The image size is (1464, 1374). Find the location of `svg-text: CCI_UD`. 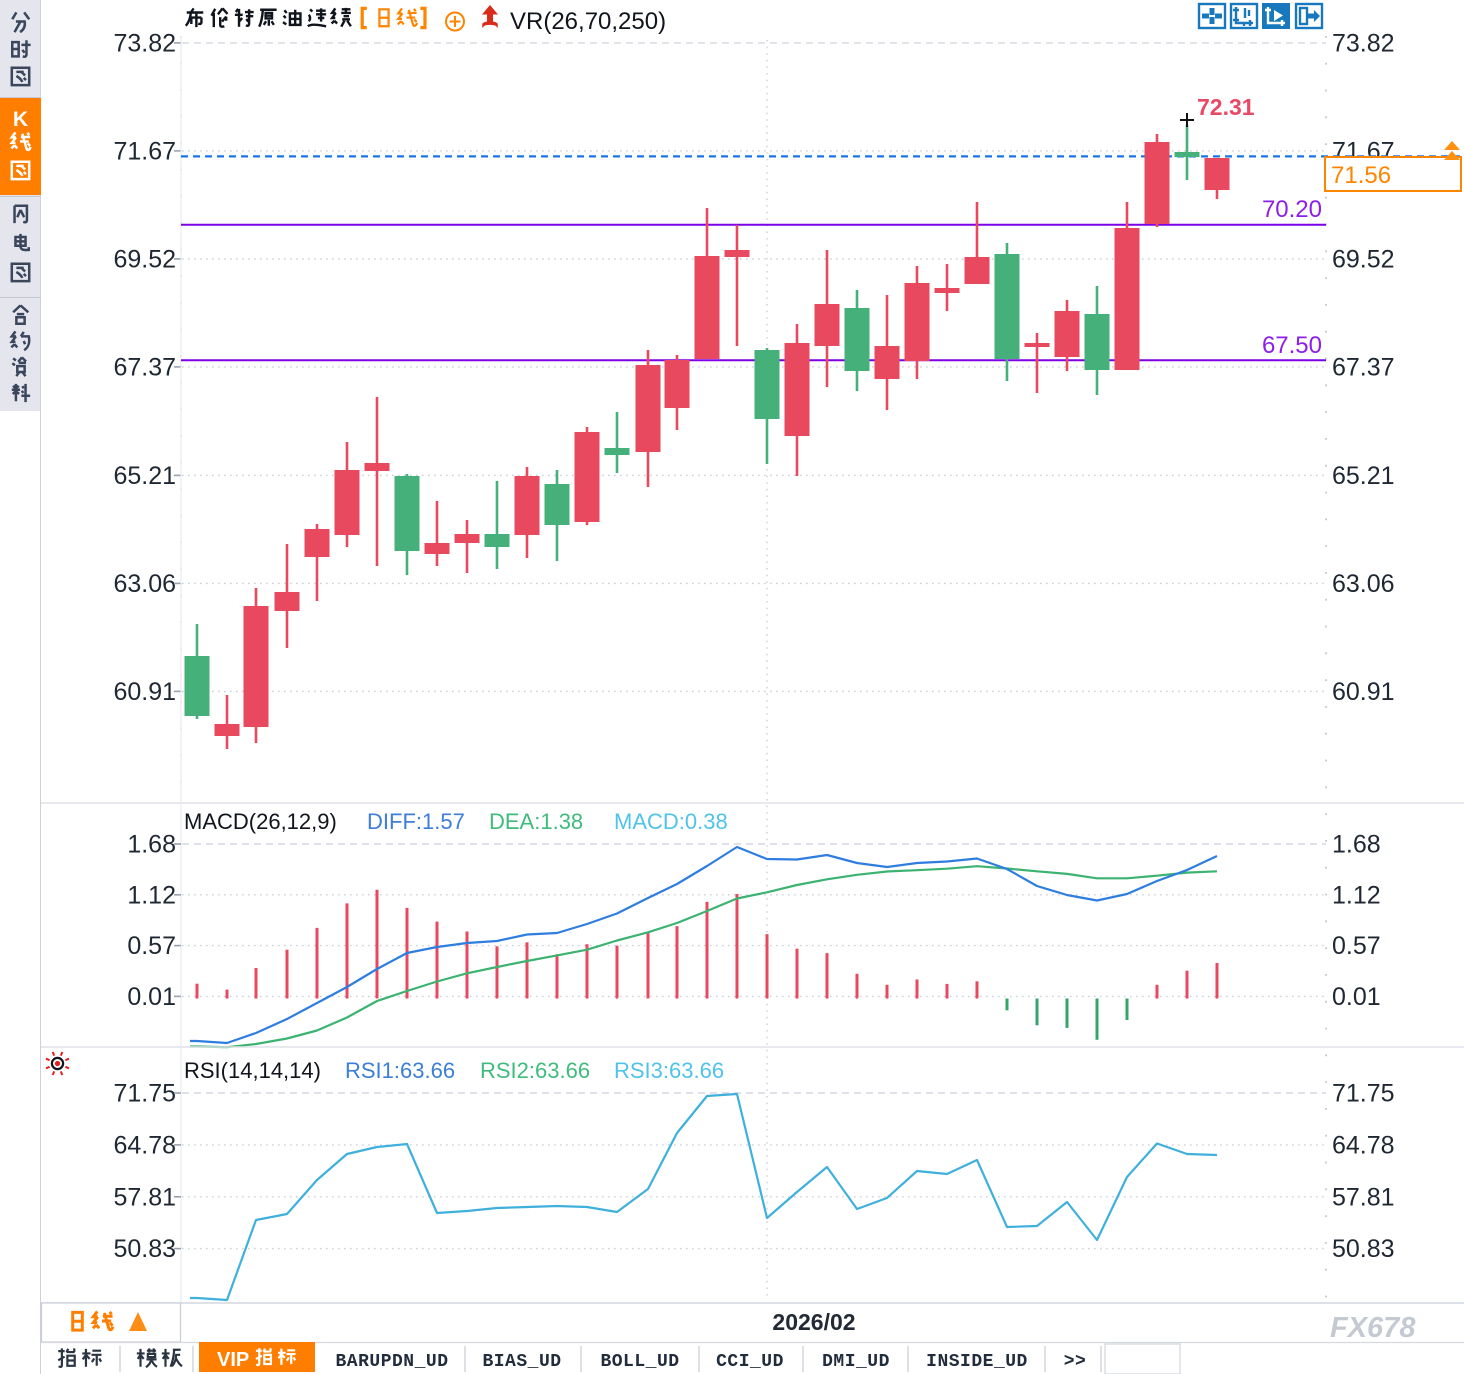

svg-text: CCI_UD is located at coordinates (750, 1362).